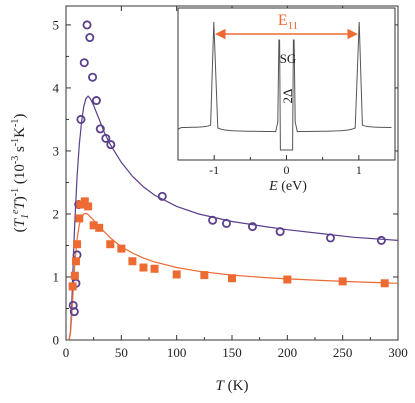  Describe the element at coordinates (221, 386) in the screenshot. I see `x-label-italic: T` at that location.